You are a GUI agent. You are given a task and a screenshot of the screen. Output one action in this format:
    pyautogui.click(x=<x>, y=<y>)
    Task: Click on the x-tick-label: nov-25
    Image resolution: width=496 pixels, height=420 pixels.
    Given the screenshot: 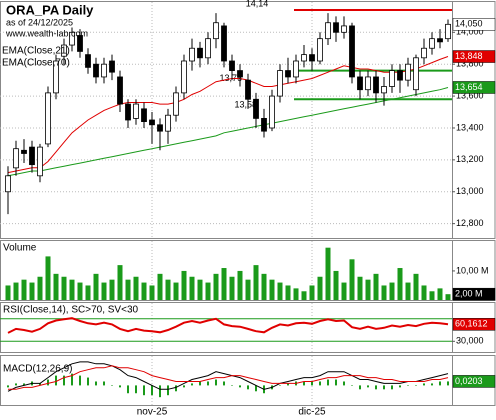 What is the action you would take?
    pyautogui.click(x=152, y=412)
    